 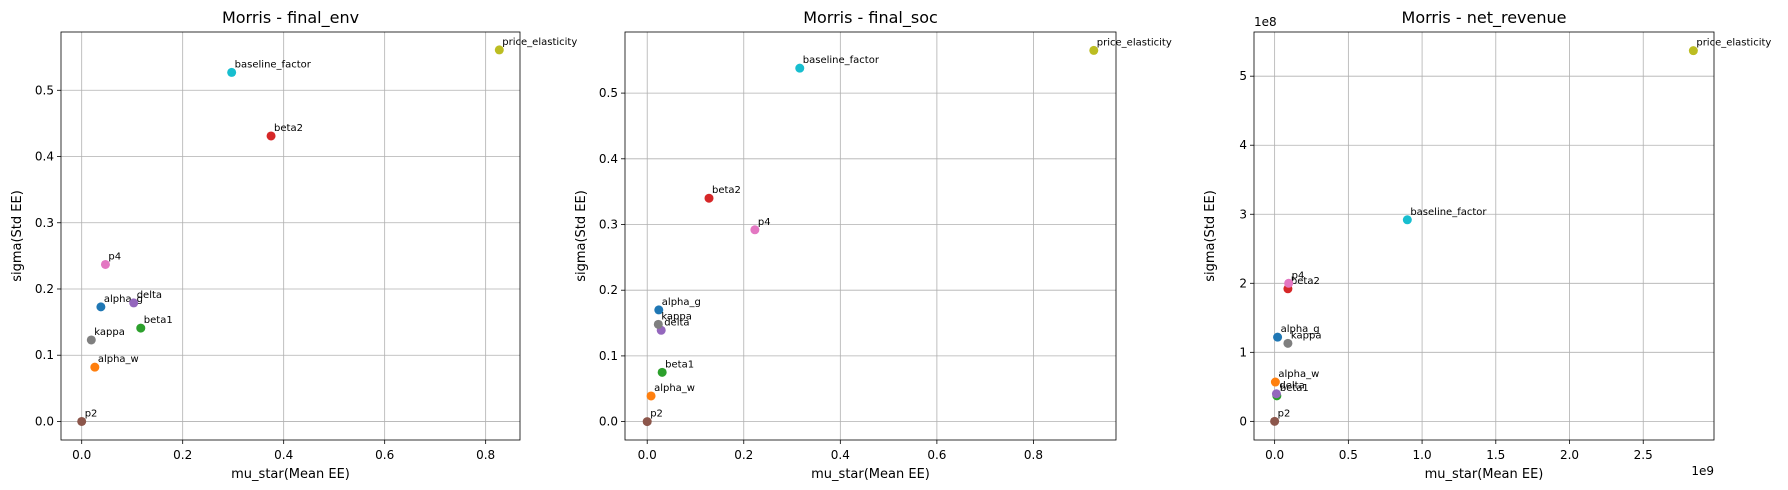 What do you see at coordinates (118, 359) in the screenshot?
I see `point-label-alpha_w: alpha_w` at bounding box center [118, 359].